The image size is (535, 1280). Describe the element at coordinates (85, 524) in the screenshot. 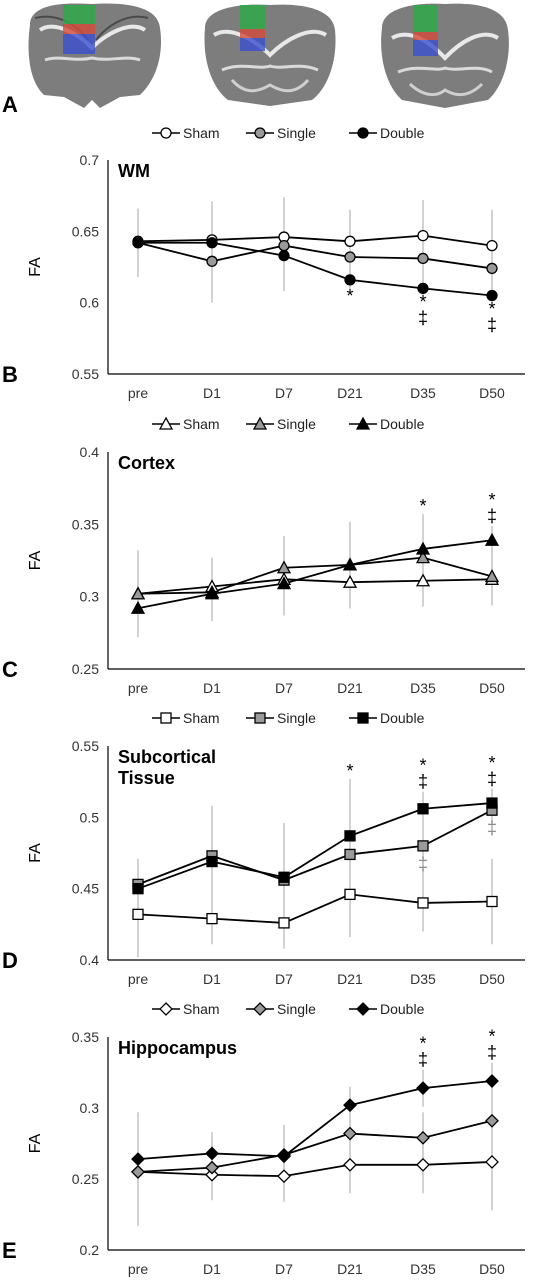

I see `y-tick-label: 0.35` at that location.